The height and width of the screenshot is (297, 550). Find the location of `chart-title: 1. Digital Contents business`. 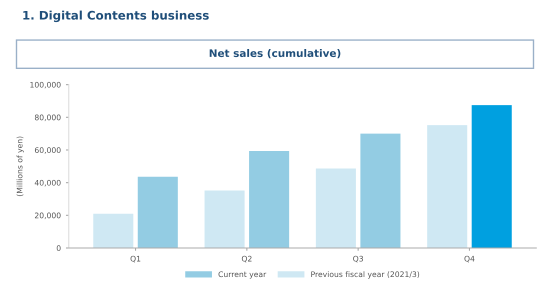

chart-title: 1. Digital Contents business is located at coordinates (116, 16).